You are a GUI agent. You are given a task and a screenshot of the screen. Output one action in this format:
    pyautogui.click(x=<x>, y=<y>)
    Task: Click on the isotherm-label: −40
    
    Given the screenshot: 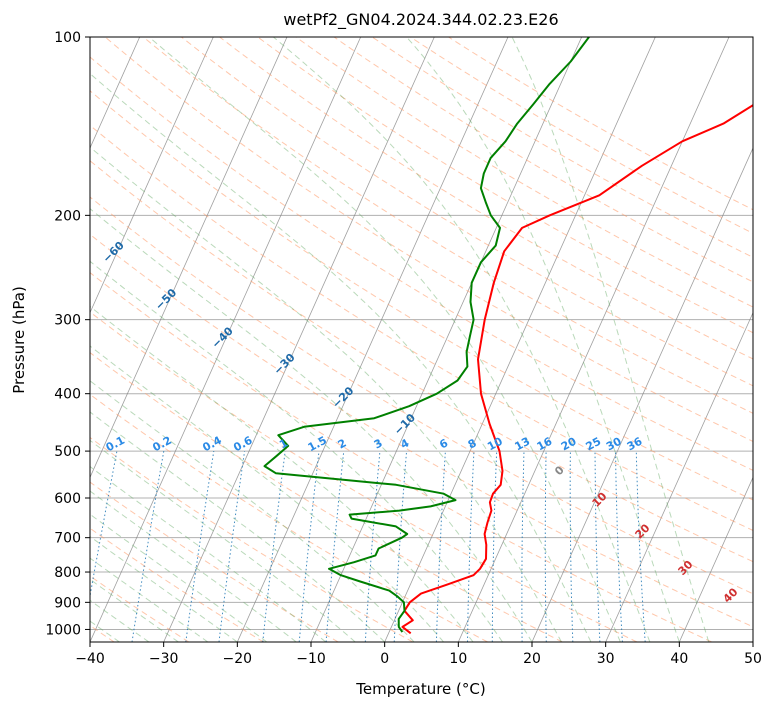 What is the action you would take?
    pyautogui.click(x=222, y=337)
    